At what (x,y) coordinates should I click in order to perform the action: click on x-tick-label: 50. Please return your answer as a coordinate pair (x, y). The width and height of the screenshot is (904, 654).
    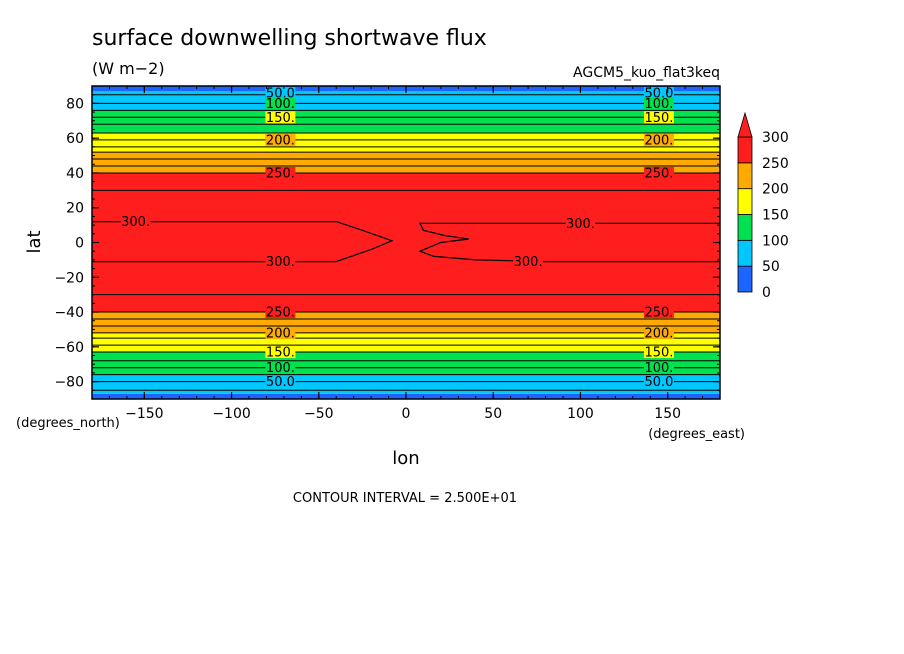
    Looking at the image, I should click on (493, 414).